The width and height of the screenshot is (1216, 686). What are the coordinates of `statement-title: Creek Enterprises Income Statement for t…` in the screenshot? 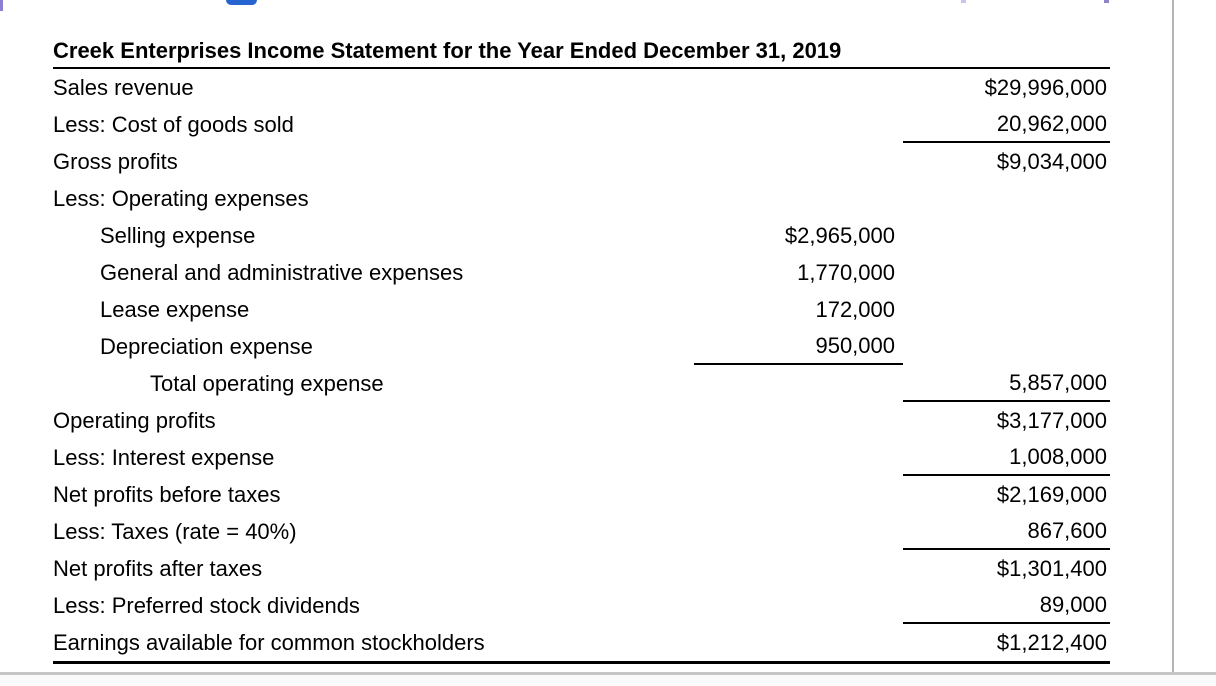 It's located at (581, 53).